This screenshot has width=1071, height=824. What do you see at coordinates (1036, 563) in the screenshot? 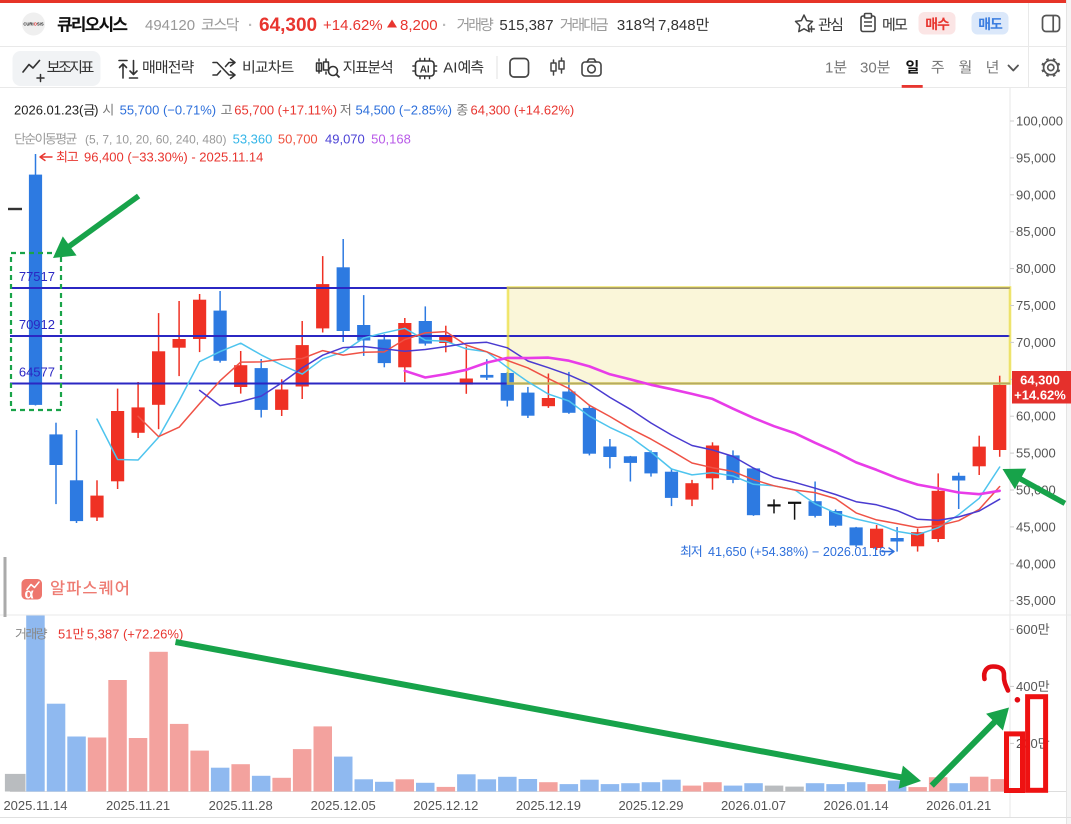
I see `svg-text: 40,000` at bounding box center [1036, 563].